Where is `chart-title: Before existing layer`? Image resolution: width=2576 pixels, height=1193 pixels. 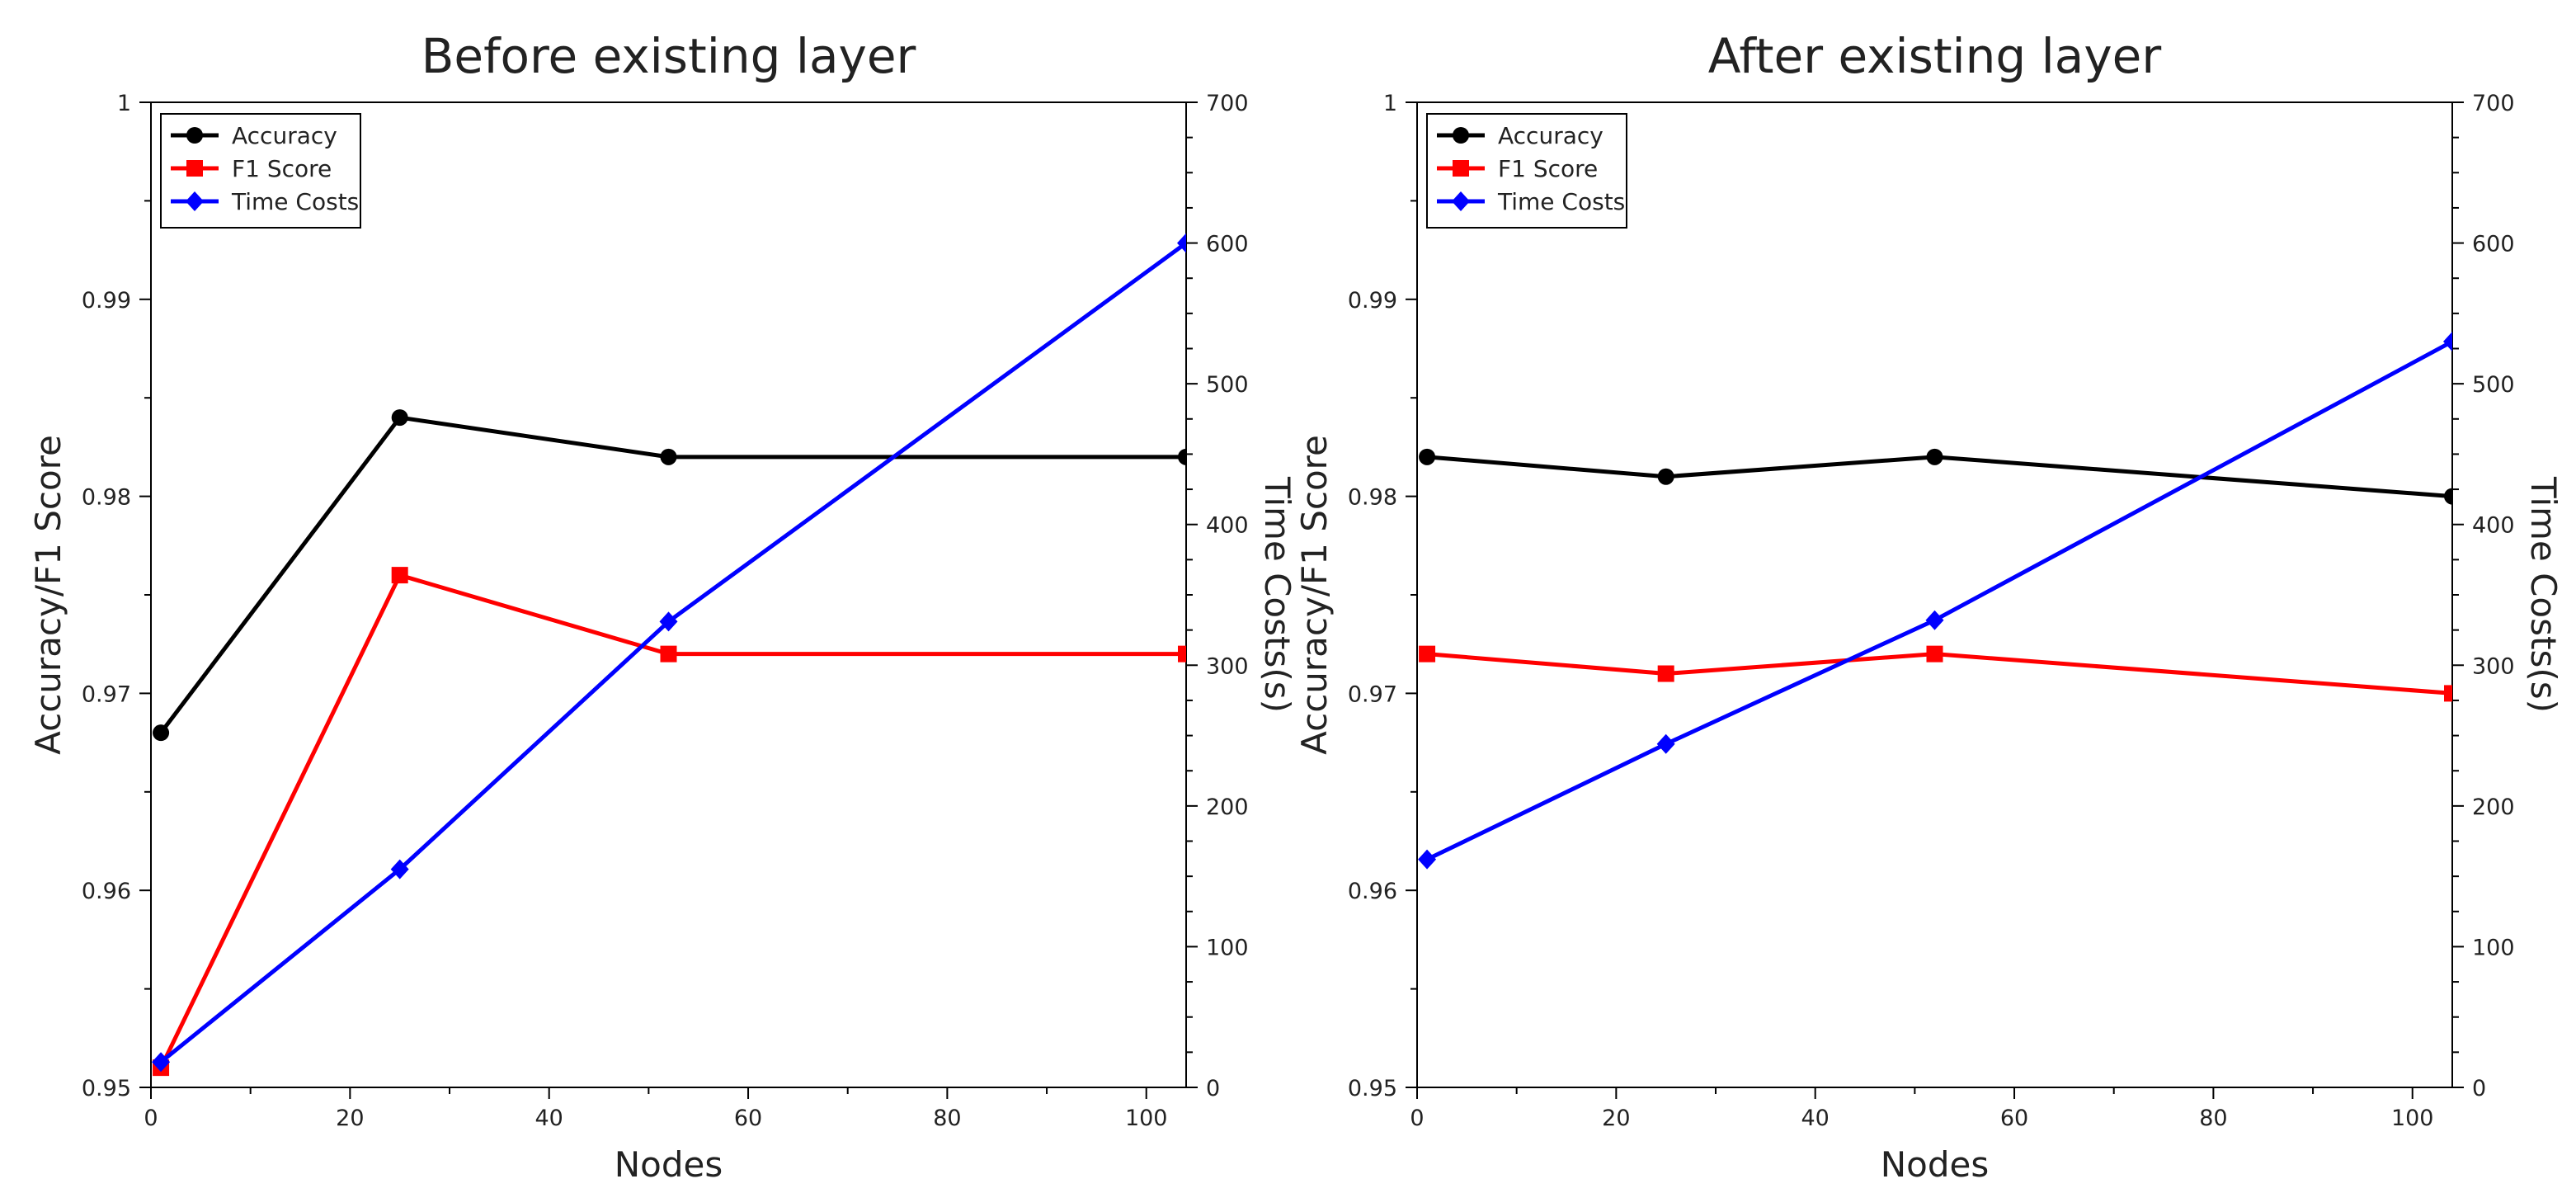
chart-title: Before existing layer is located at coordinates (668, 56).